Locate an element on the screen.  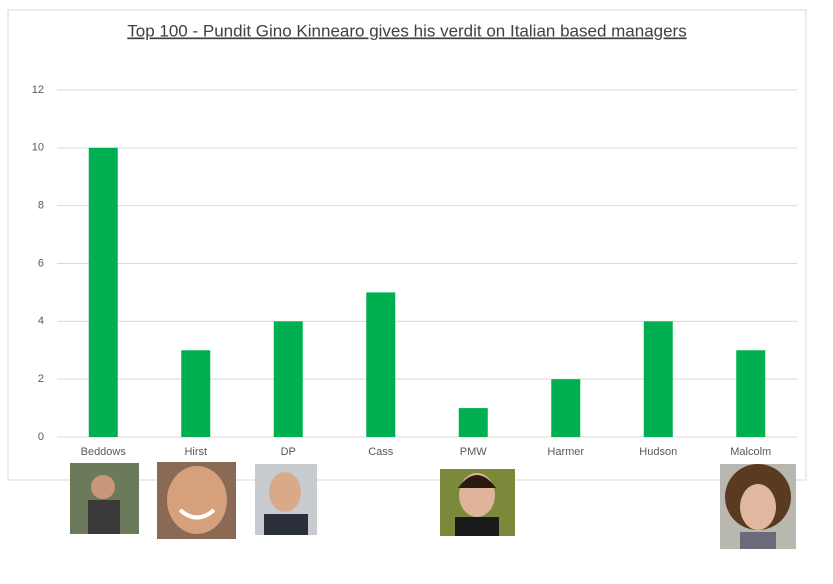
y-tick-label: 4 is located at coordinates (41, 321).